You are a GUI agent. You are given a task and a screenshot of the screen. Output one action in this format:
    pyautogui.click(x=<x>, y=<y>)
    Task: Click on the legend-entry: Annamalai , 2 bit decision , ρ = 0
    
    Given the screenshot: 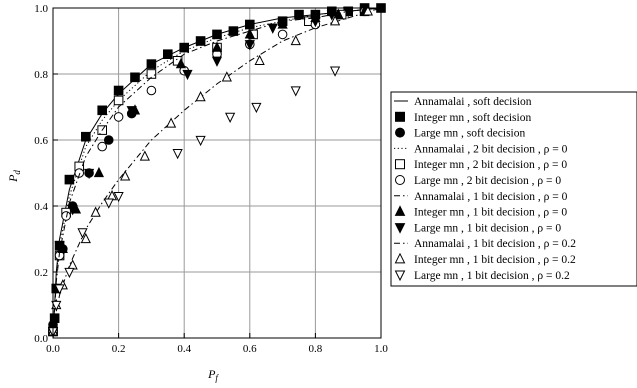 What is the action you would take?
    pyautogui.click(x=481, y=149)
    